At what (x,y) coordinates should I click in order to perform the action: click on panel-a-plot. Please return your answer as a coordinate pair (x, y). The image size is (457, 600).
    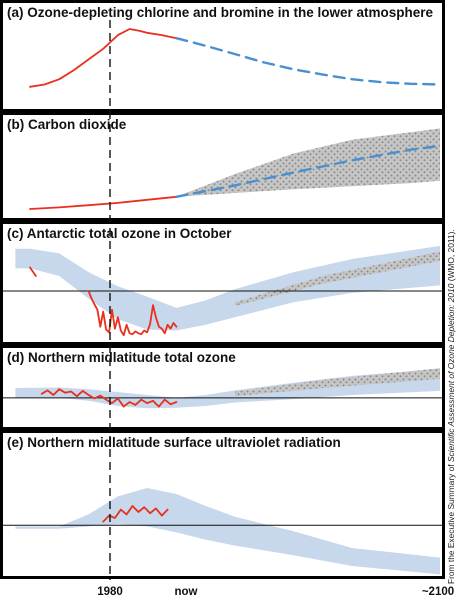
    Looking at the image, I should click on (235, 58).